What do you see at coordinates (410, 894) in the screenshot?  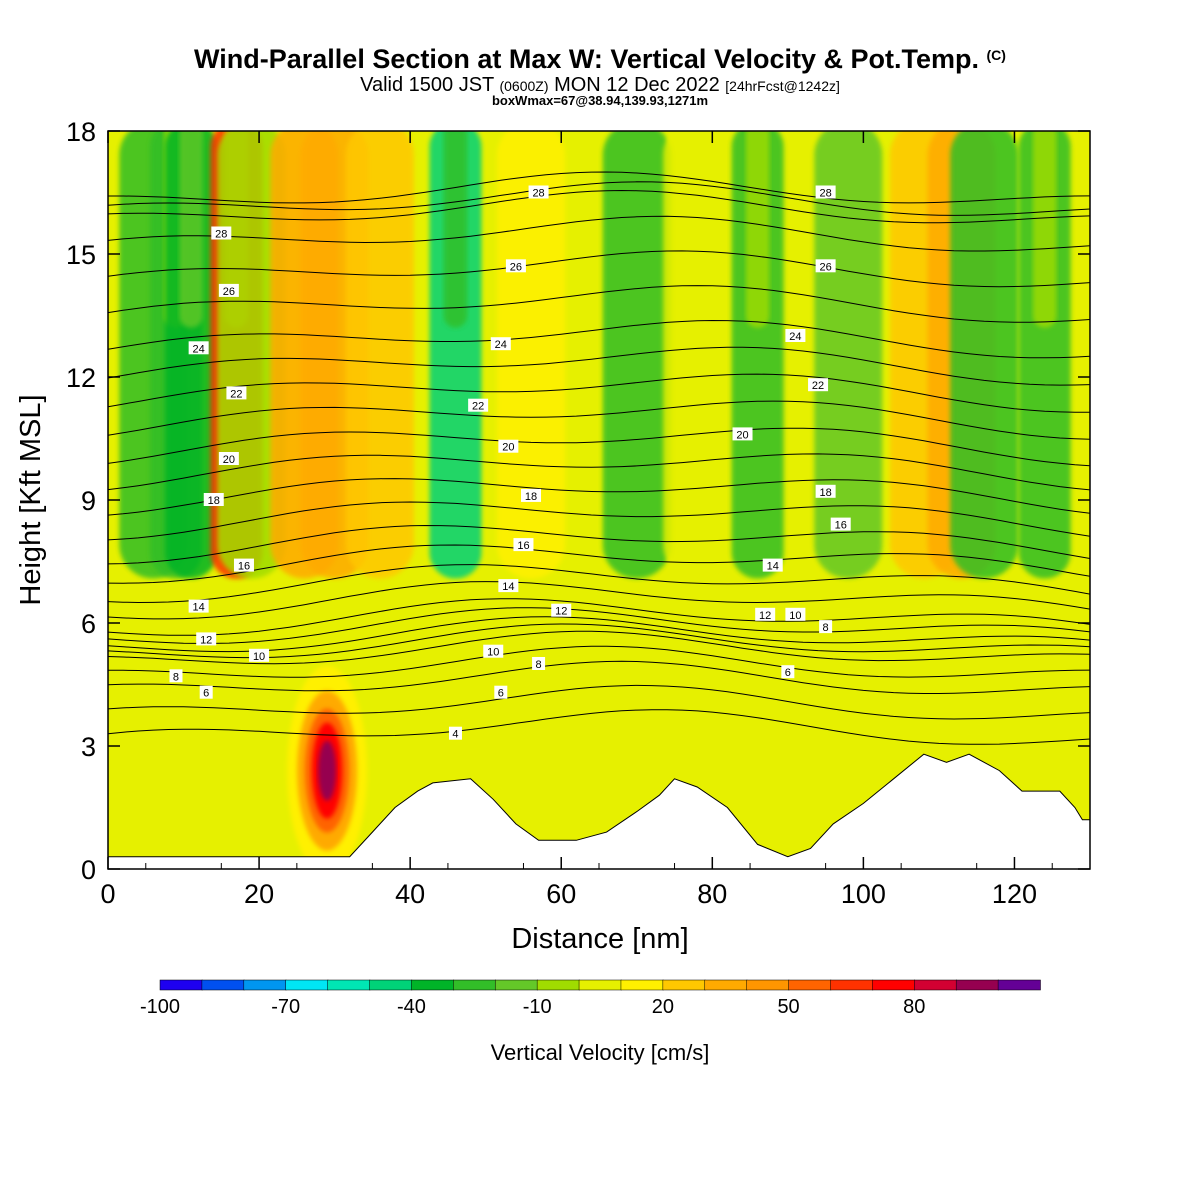 I see `x-tick-label: 40` at bounding box center [410, 894].